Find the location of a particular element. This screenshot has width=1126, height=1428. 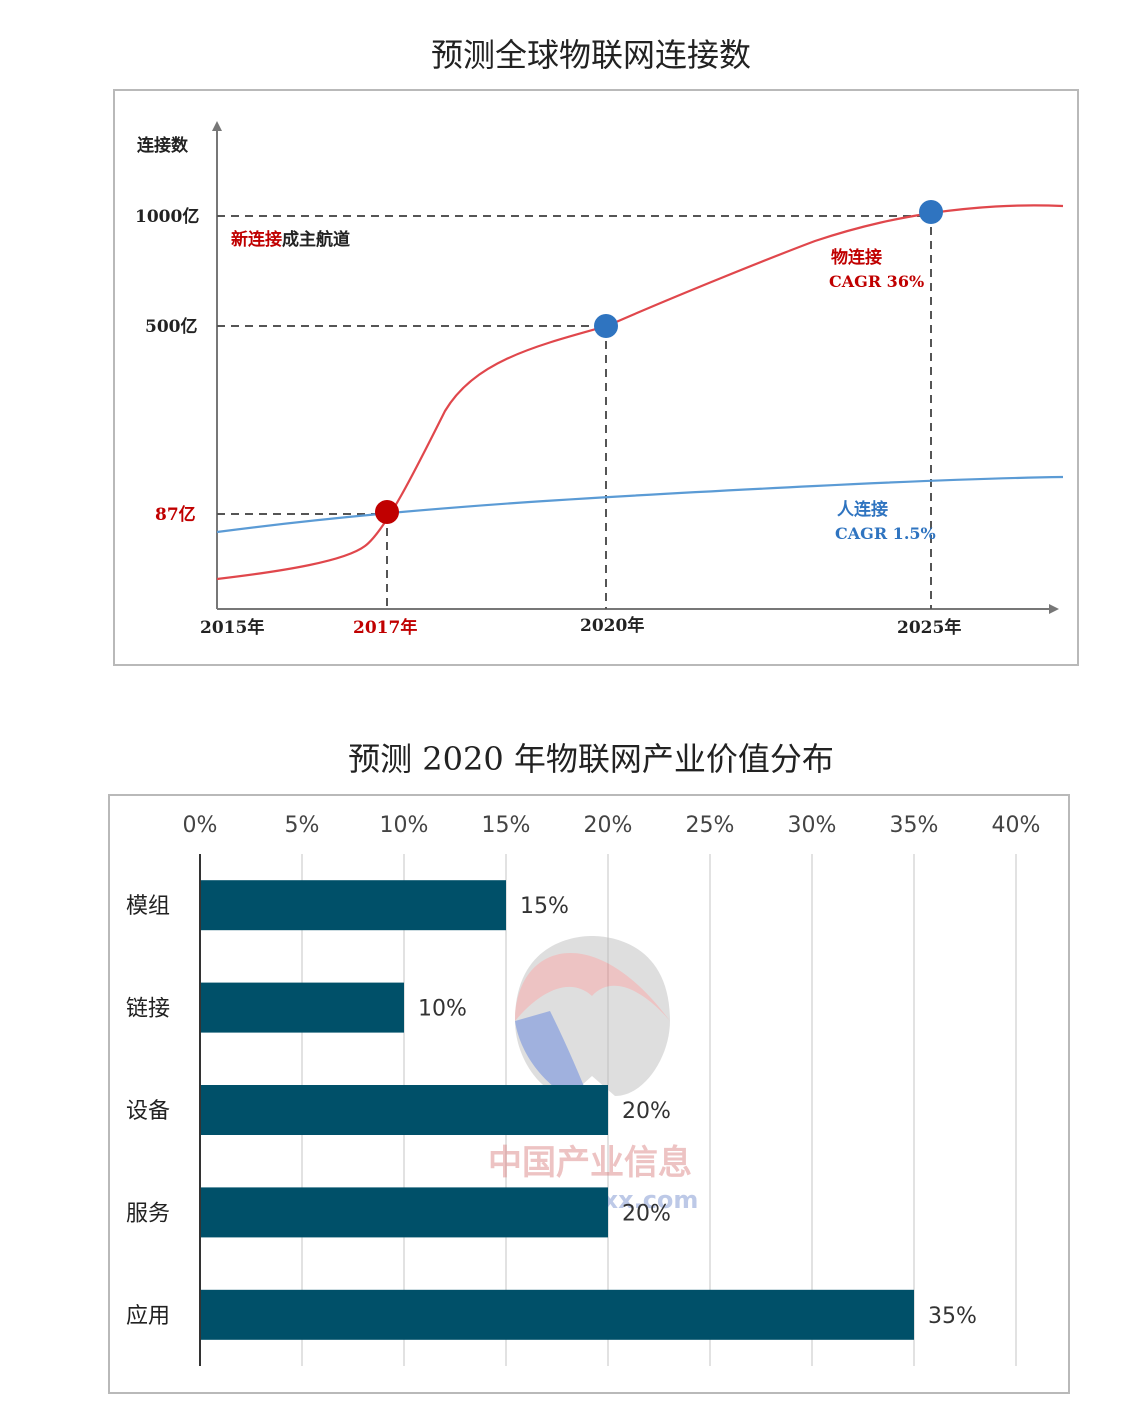

x-tick-label: 30% is located at coordinates (812, 825).